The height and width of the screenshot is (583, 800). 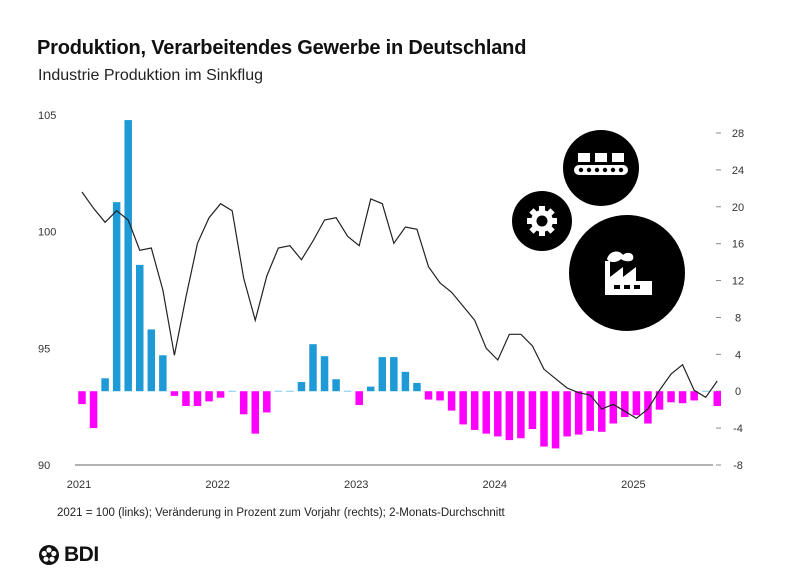 I want to click on conveyor-belt-icon, so click(x=601, y=168).